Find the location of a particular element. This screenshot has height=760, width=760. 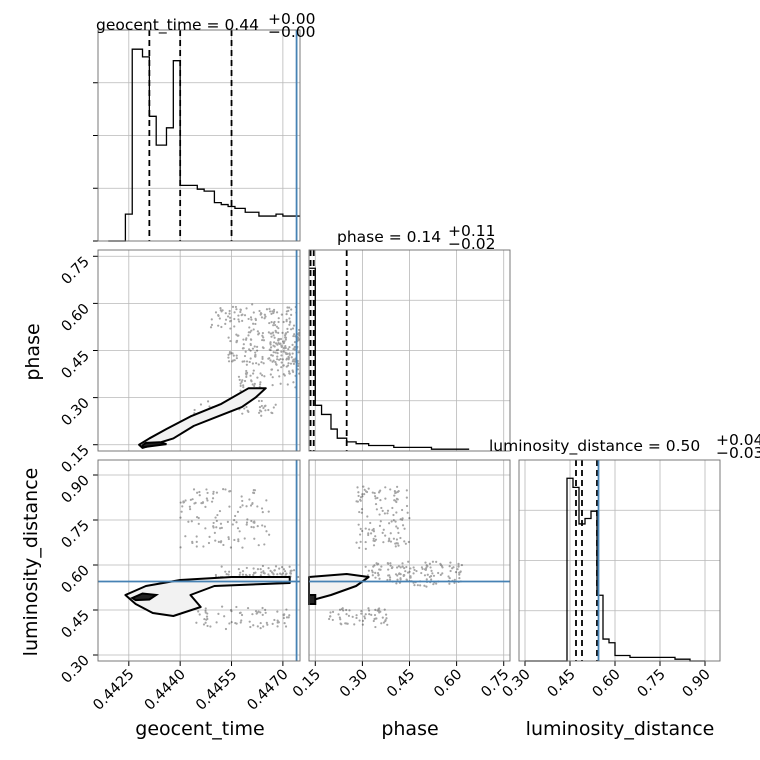

scatter-points is located at coordinates (247, 360).